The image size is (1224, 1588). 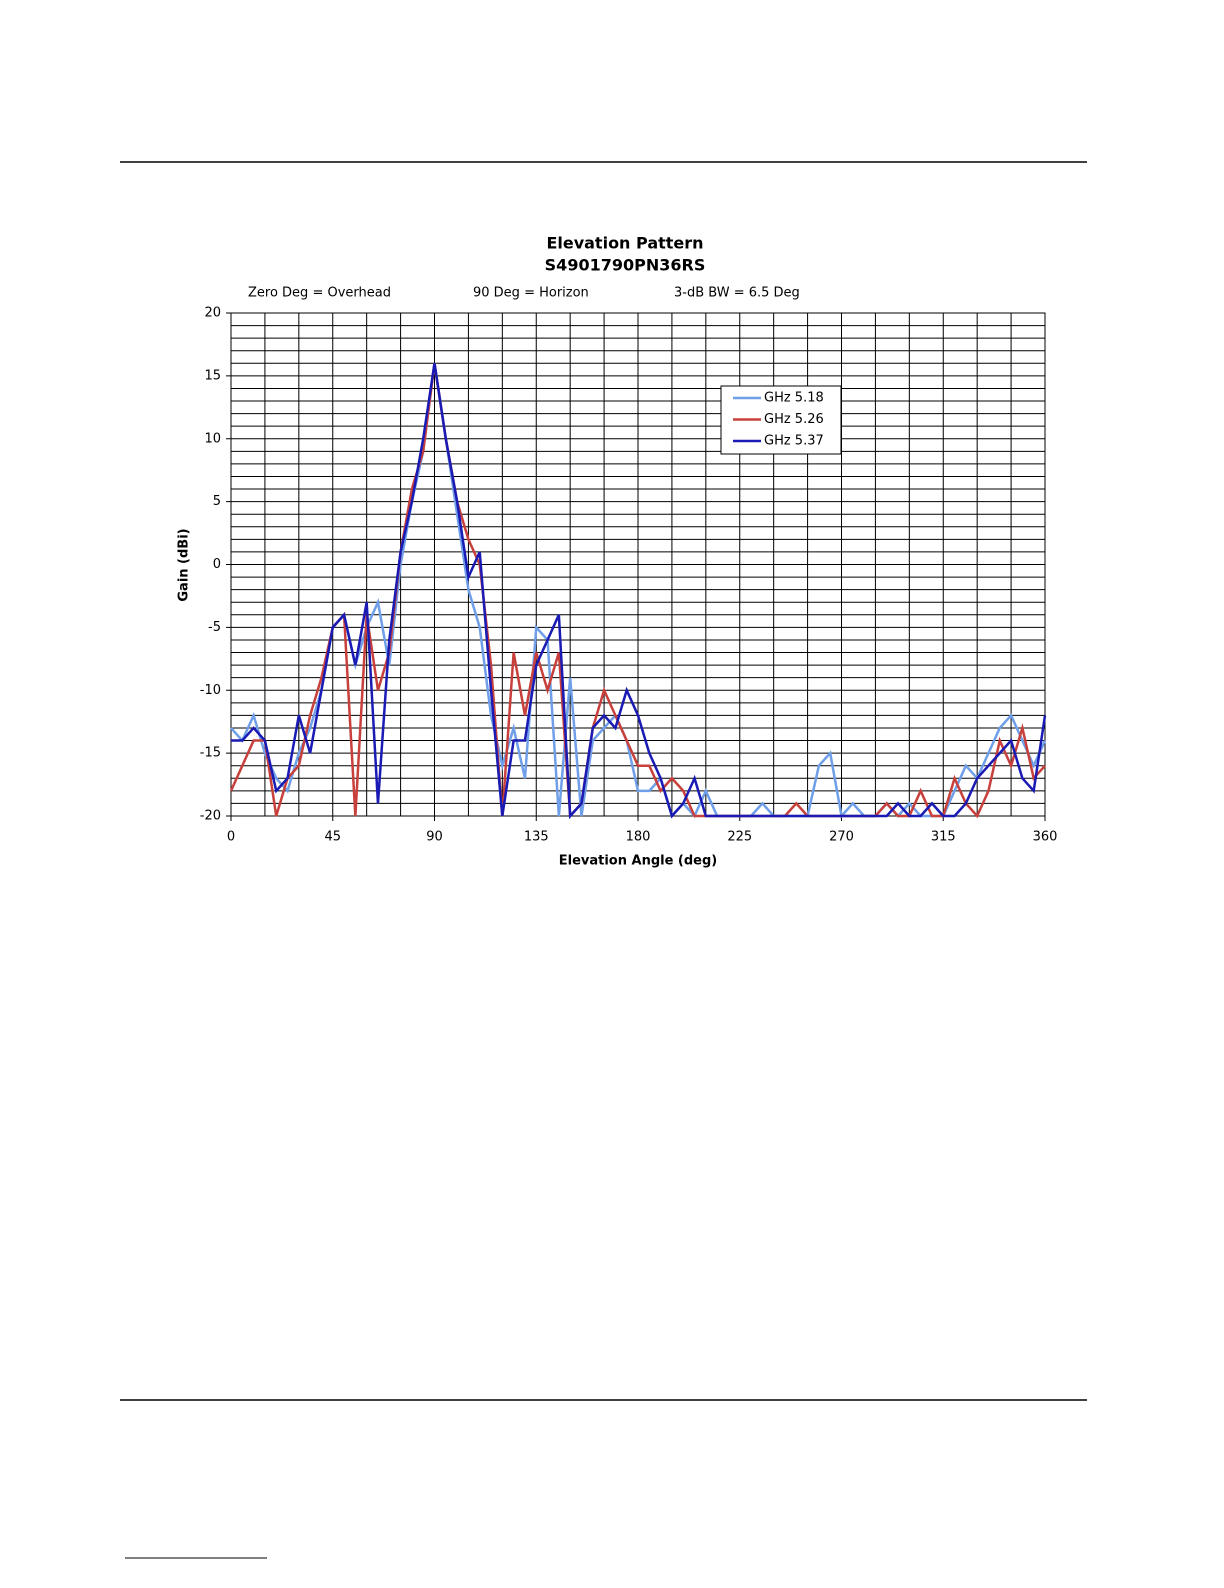 I want to click on y-tick-label: -15, so click(x=210, y=753).